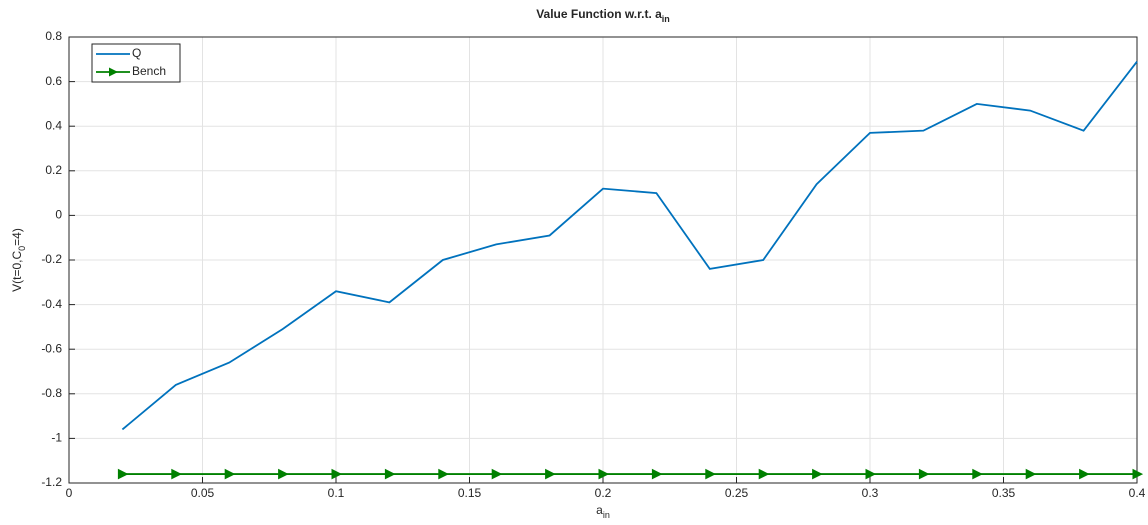  What do you see at coordinates (203, 493) in the screenshot?
I see `x-tick-label: 0.05` at bounding box center [203, 493].